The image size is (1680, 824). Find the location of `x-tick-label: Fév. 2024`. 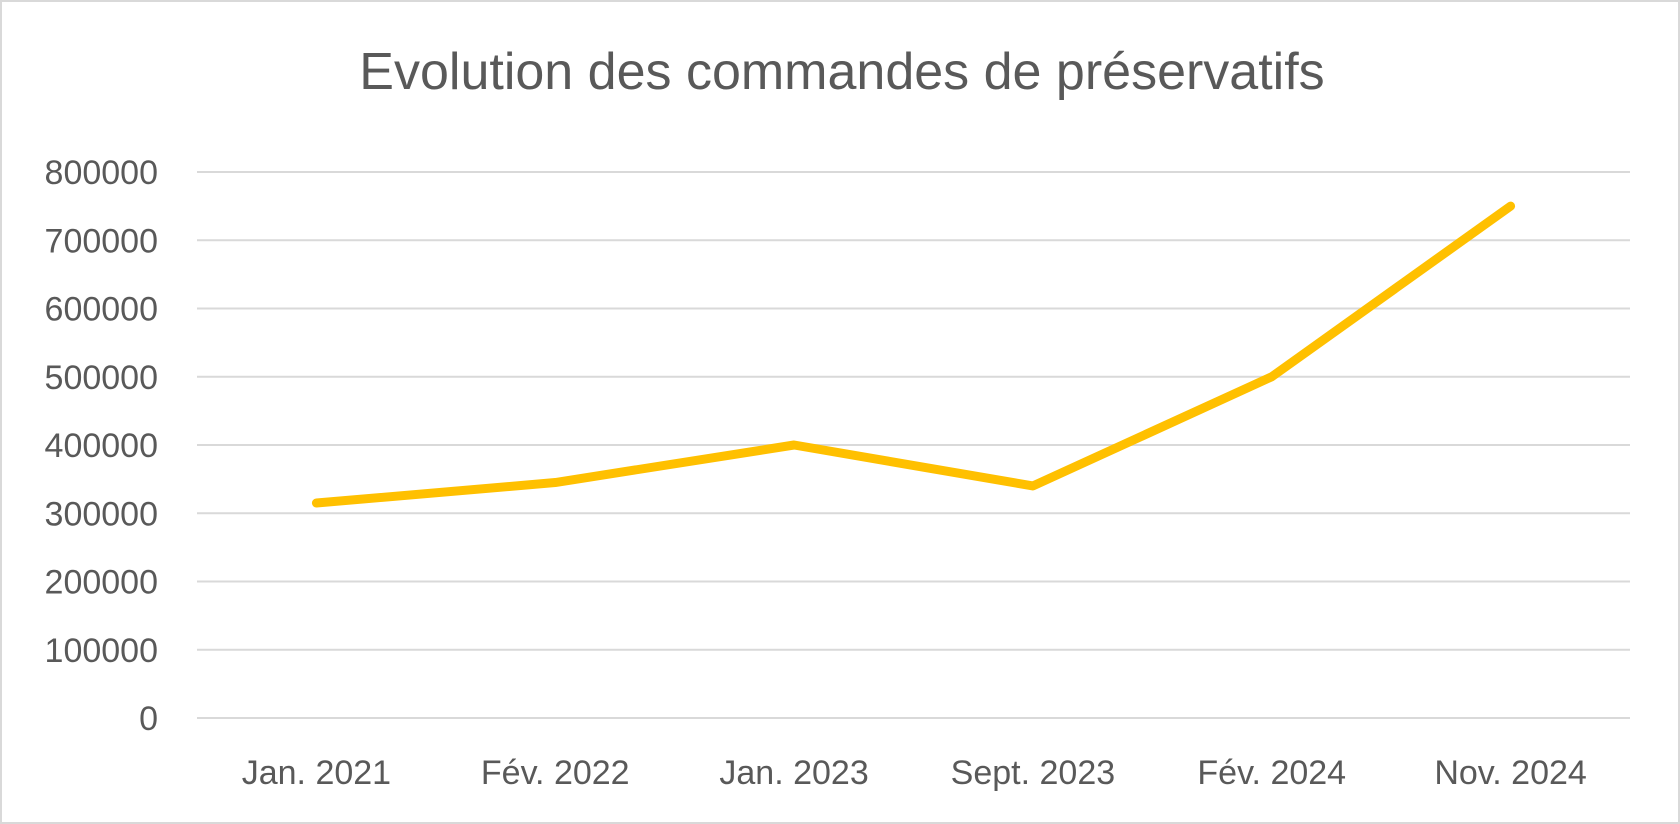

x-tick-label: Fév. 2024 is located at coordinates (1271, 773).